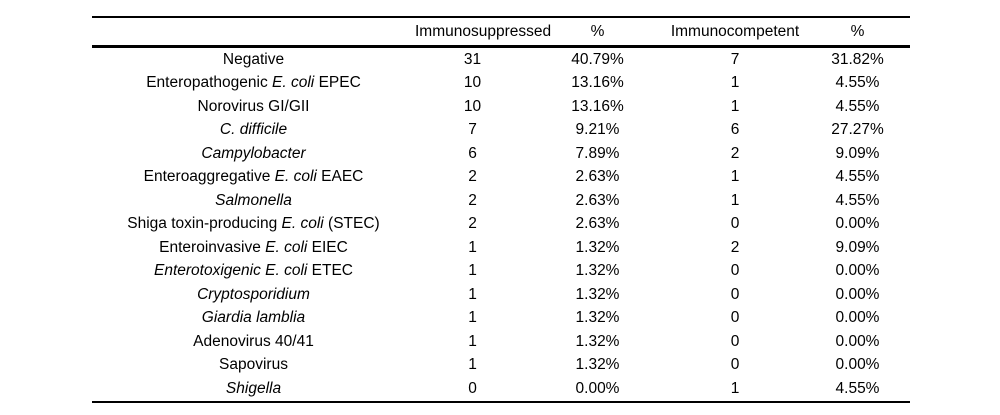 Image resolution: width=1000 pixels, height=415 pixels. What do you see at coordinates (337, 83) in the screenshot?
I see `row-label-segment: EPEC` at bounding box center [337, 83].